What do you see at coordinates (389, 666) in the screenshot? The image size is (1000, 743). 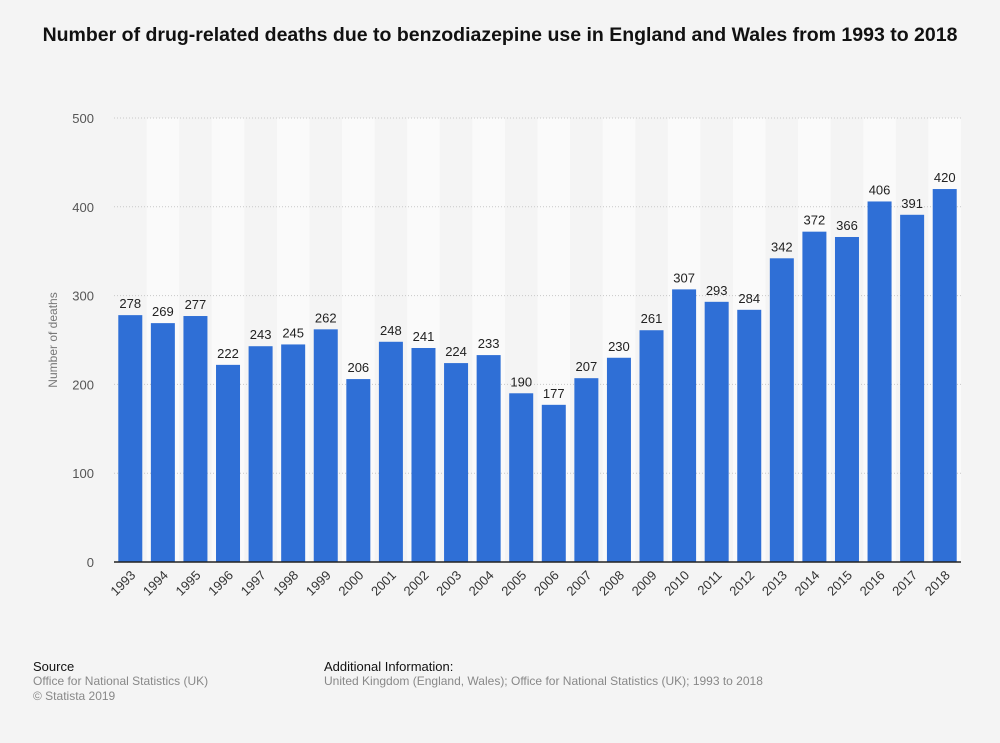 I see `info-heading: Additional Information:` at bounding box center [389, 666].